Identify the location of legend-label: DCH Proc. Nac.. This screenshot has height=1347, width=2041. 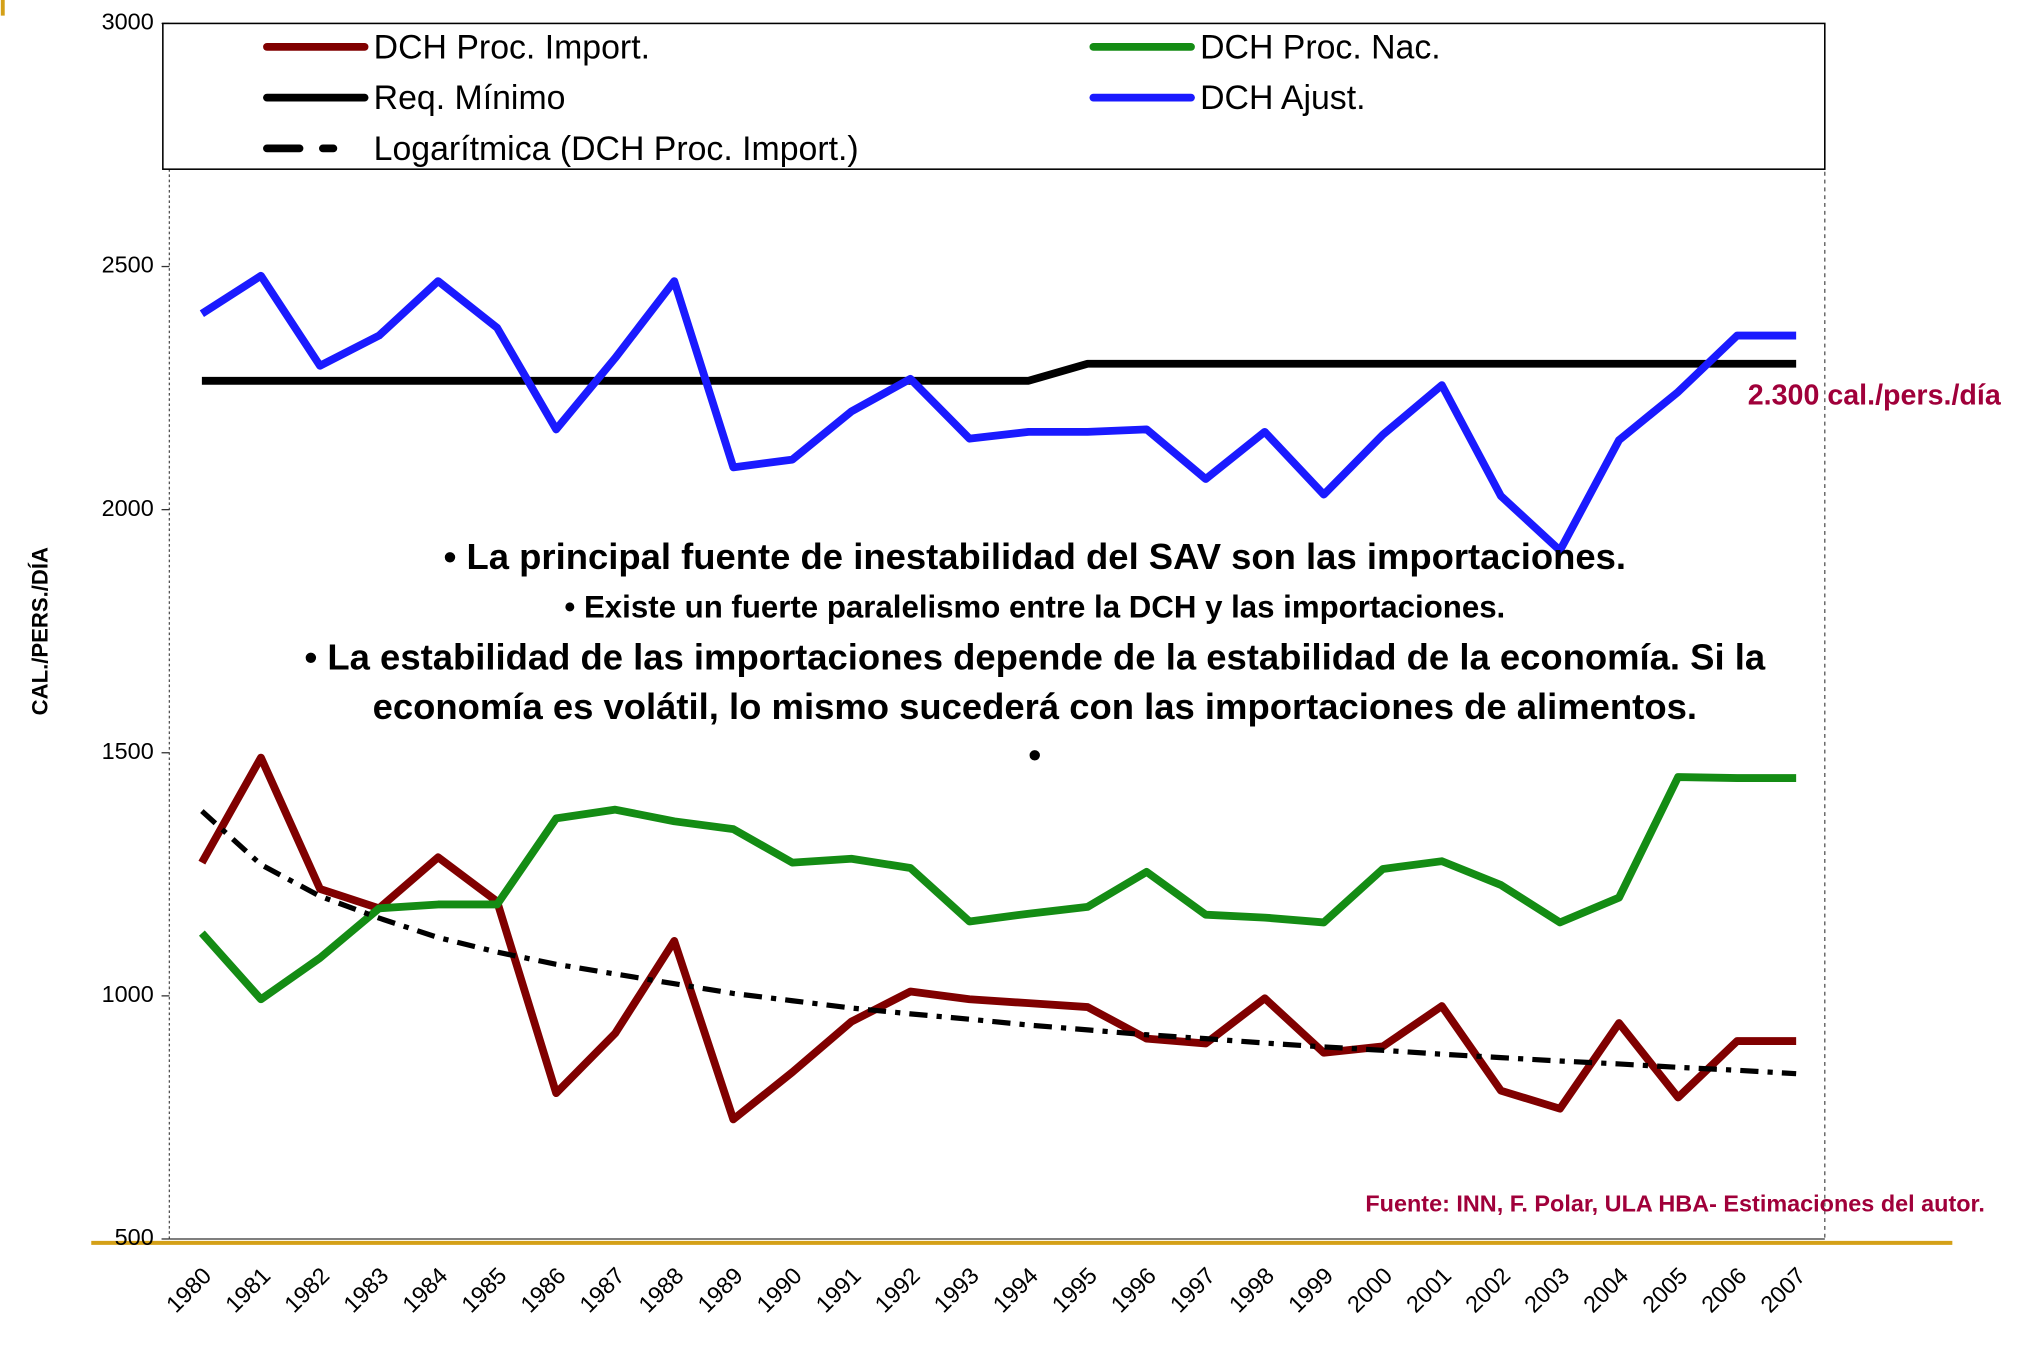
(1320, 47).